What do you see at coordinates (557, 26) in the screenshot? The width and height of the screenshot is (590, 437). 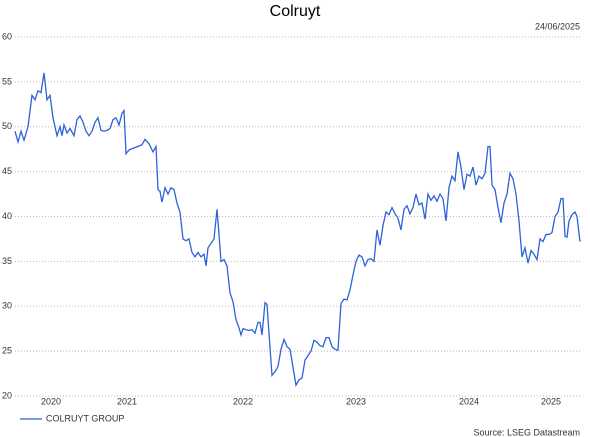 I see `date-label: 24/06/2025` at bounding box center [557, 26].